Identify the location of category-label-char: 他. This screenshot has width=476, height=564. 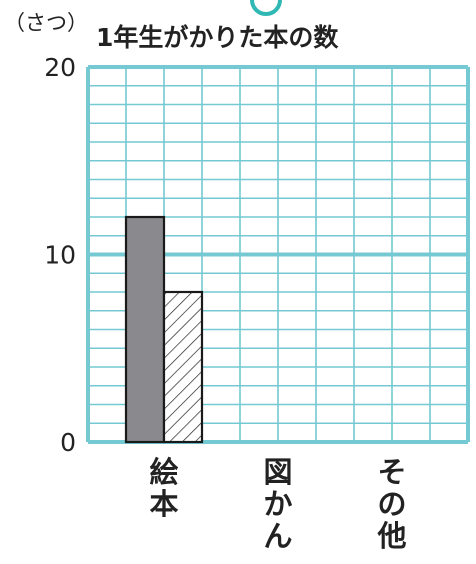
(391, 536).